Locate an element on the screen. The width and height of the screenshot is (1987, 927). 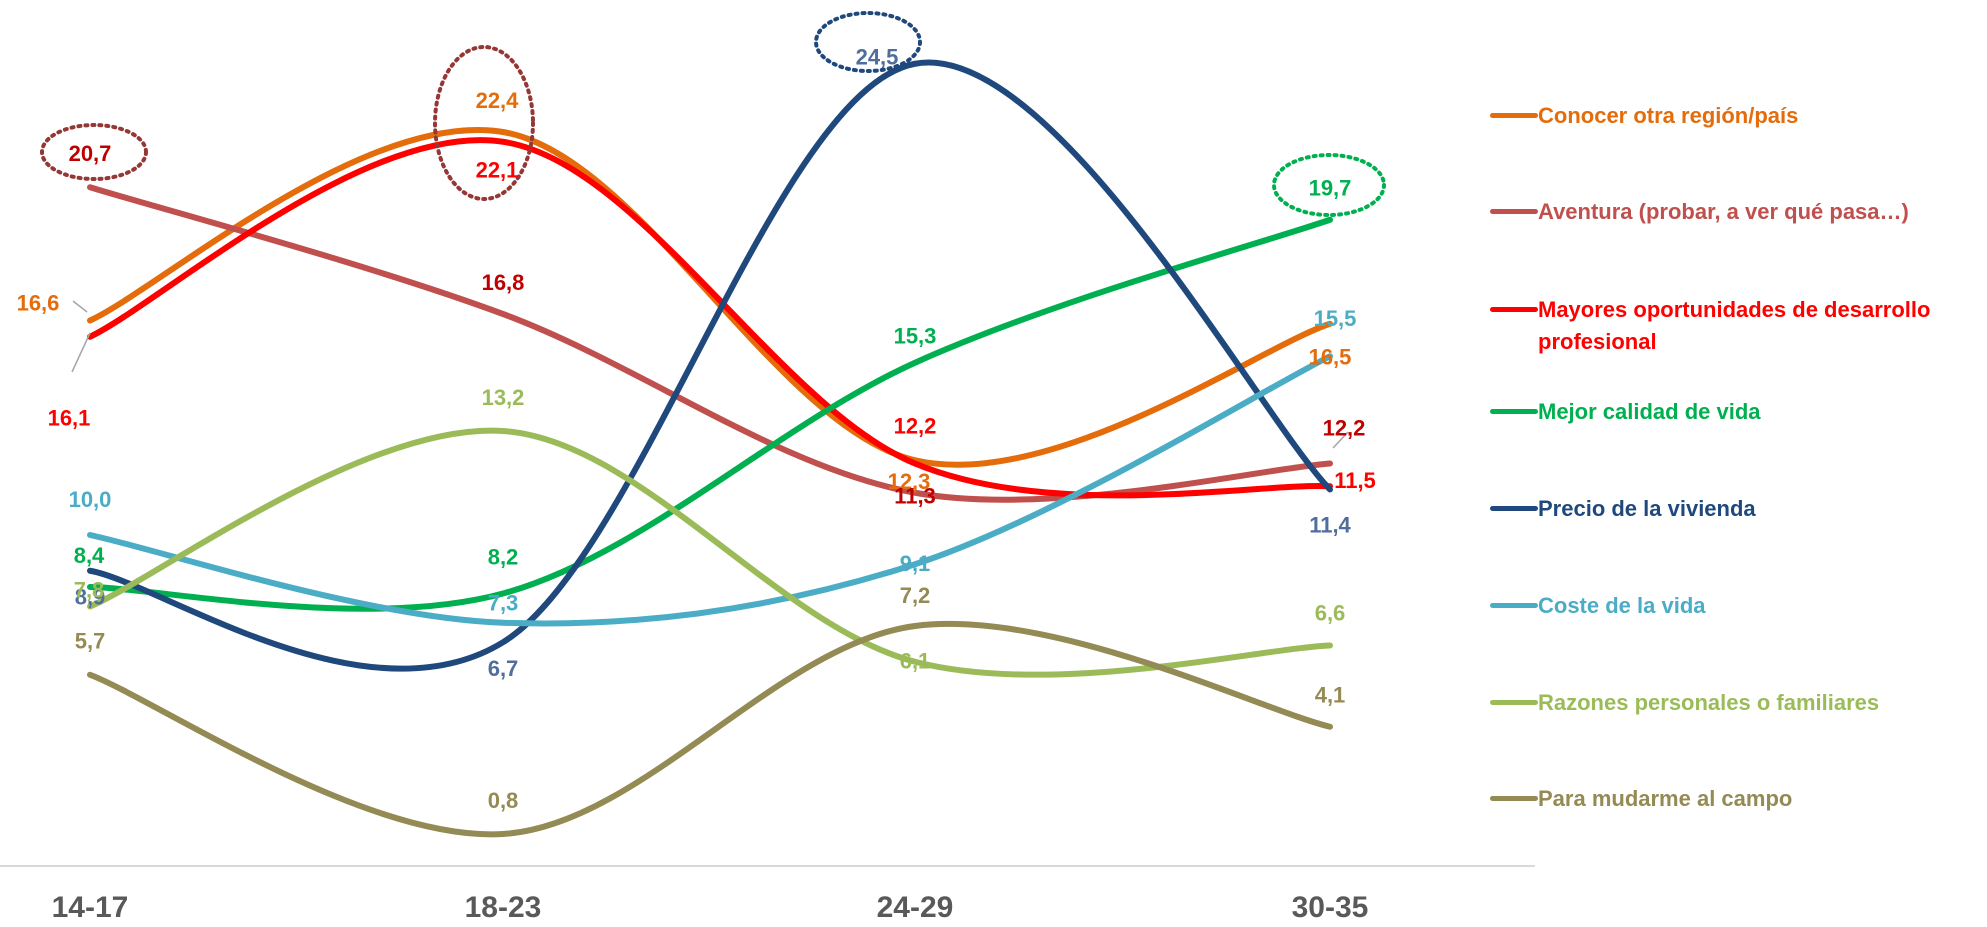
data-label: 6,7 is located at coordinates (503, 668).